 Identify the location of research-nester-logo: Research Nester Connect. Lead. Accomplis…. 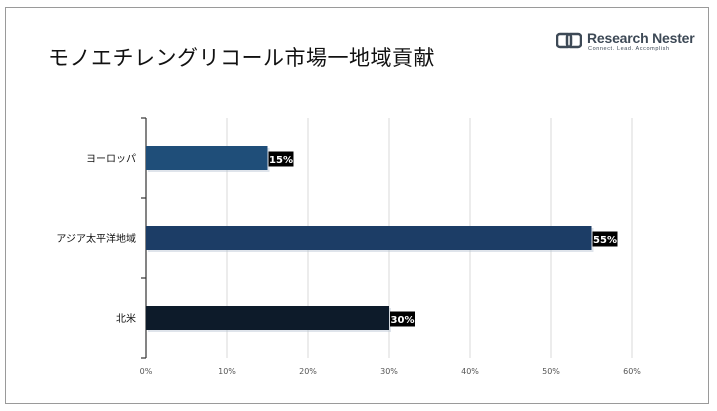
(625, 43).